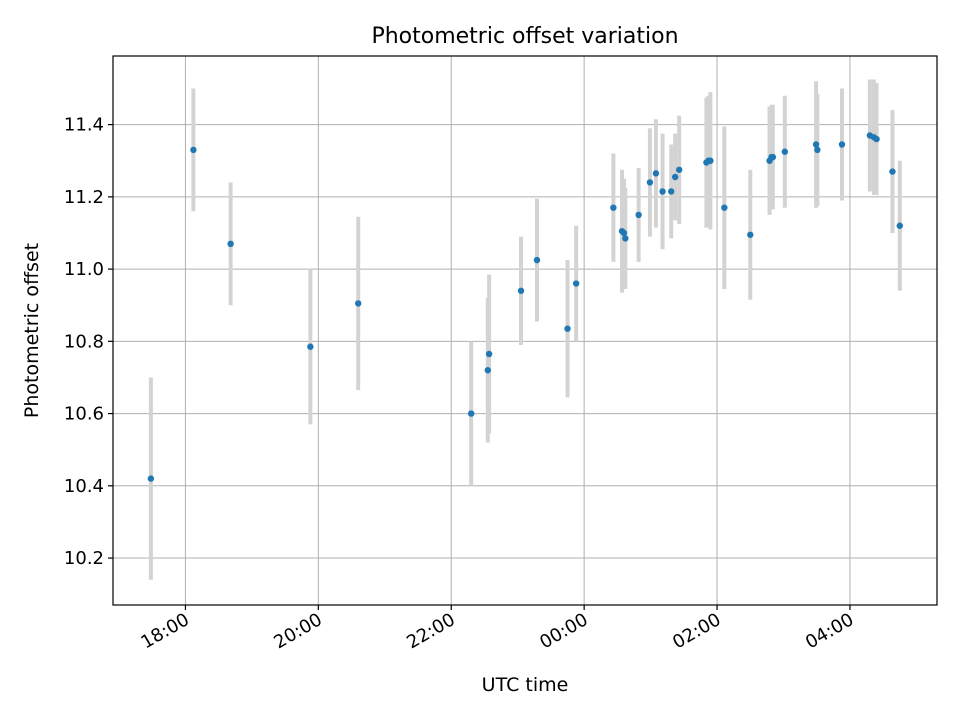 The width and height of the screenshot is (960, 720). Describe the element at coordinates (524, 36) in the screenshot. I see `chart-title: Photometric offset variation` at that location.